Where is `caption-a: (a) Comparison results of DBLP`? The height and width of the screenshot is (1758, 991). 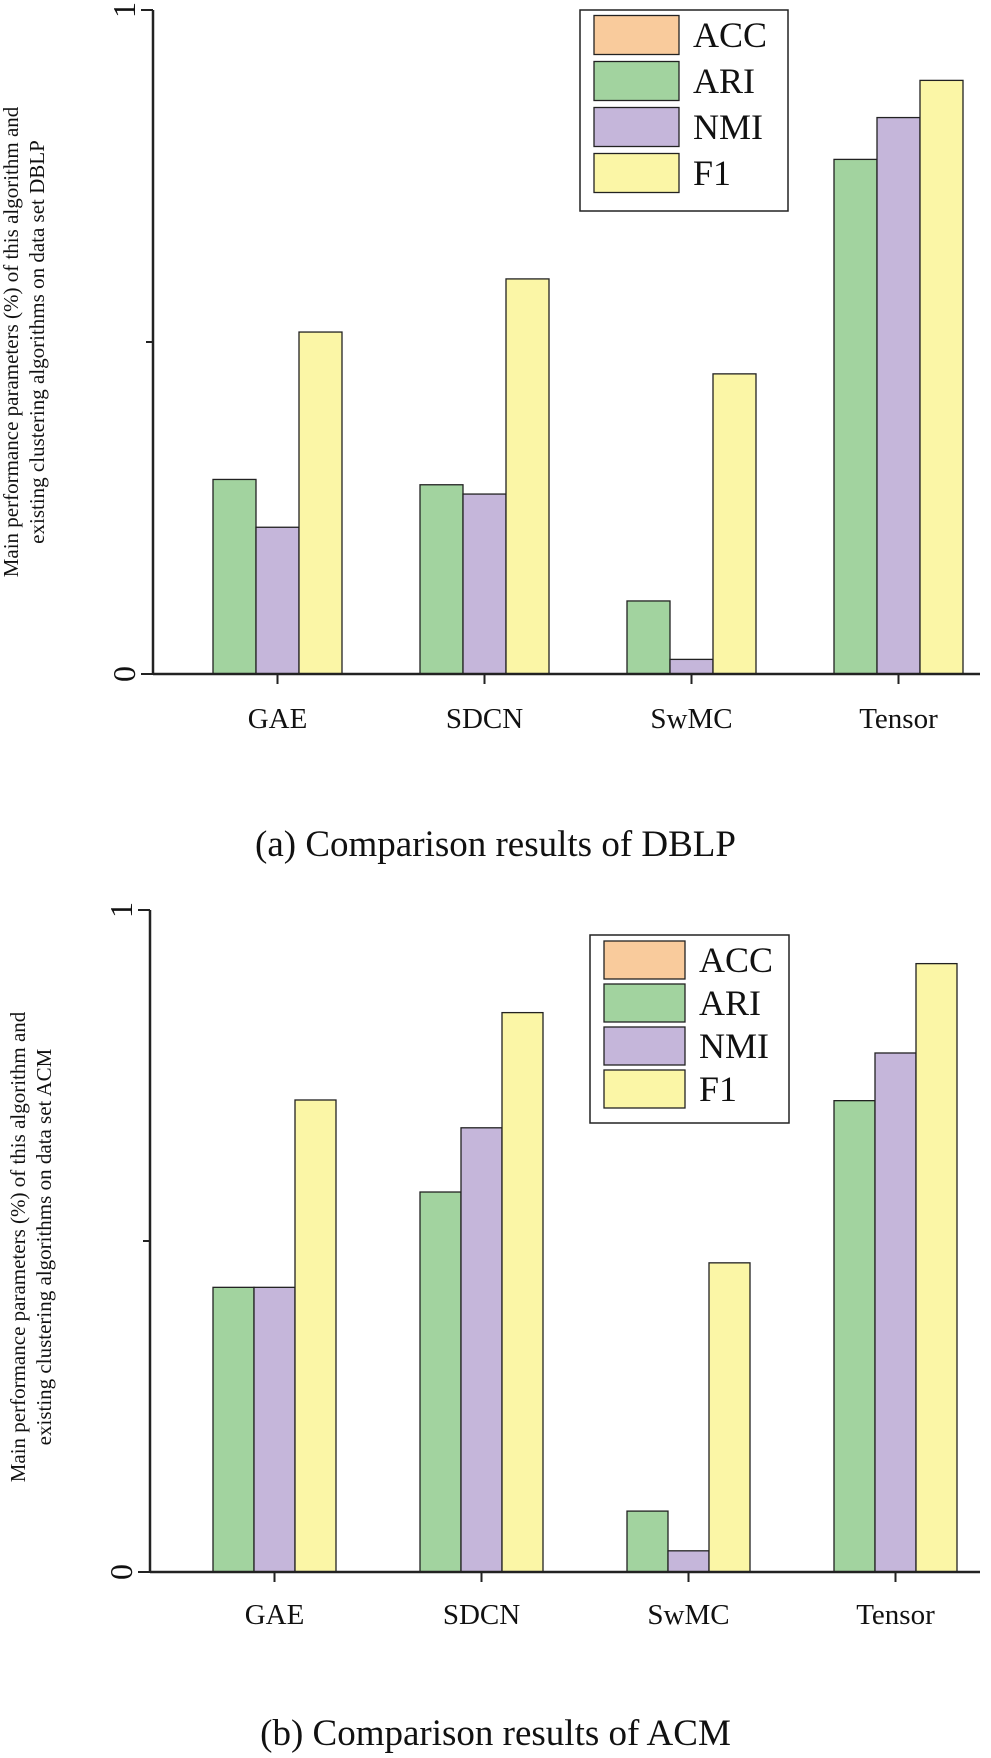 caption-a: (a) Comparison results of DBLP is located at coordinates (495, 844).